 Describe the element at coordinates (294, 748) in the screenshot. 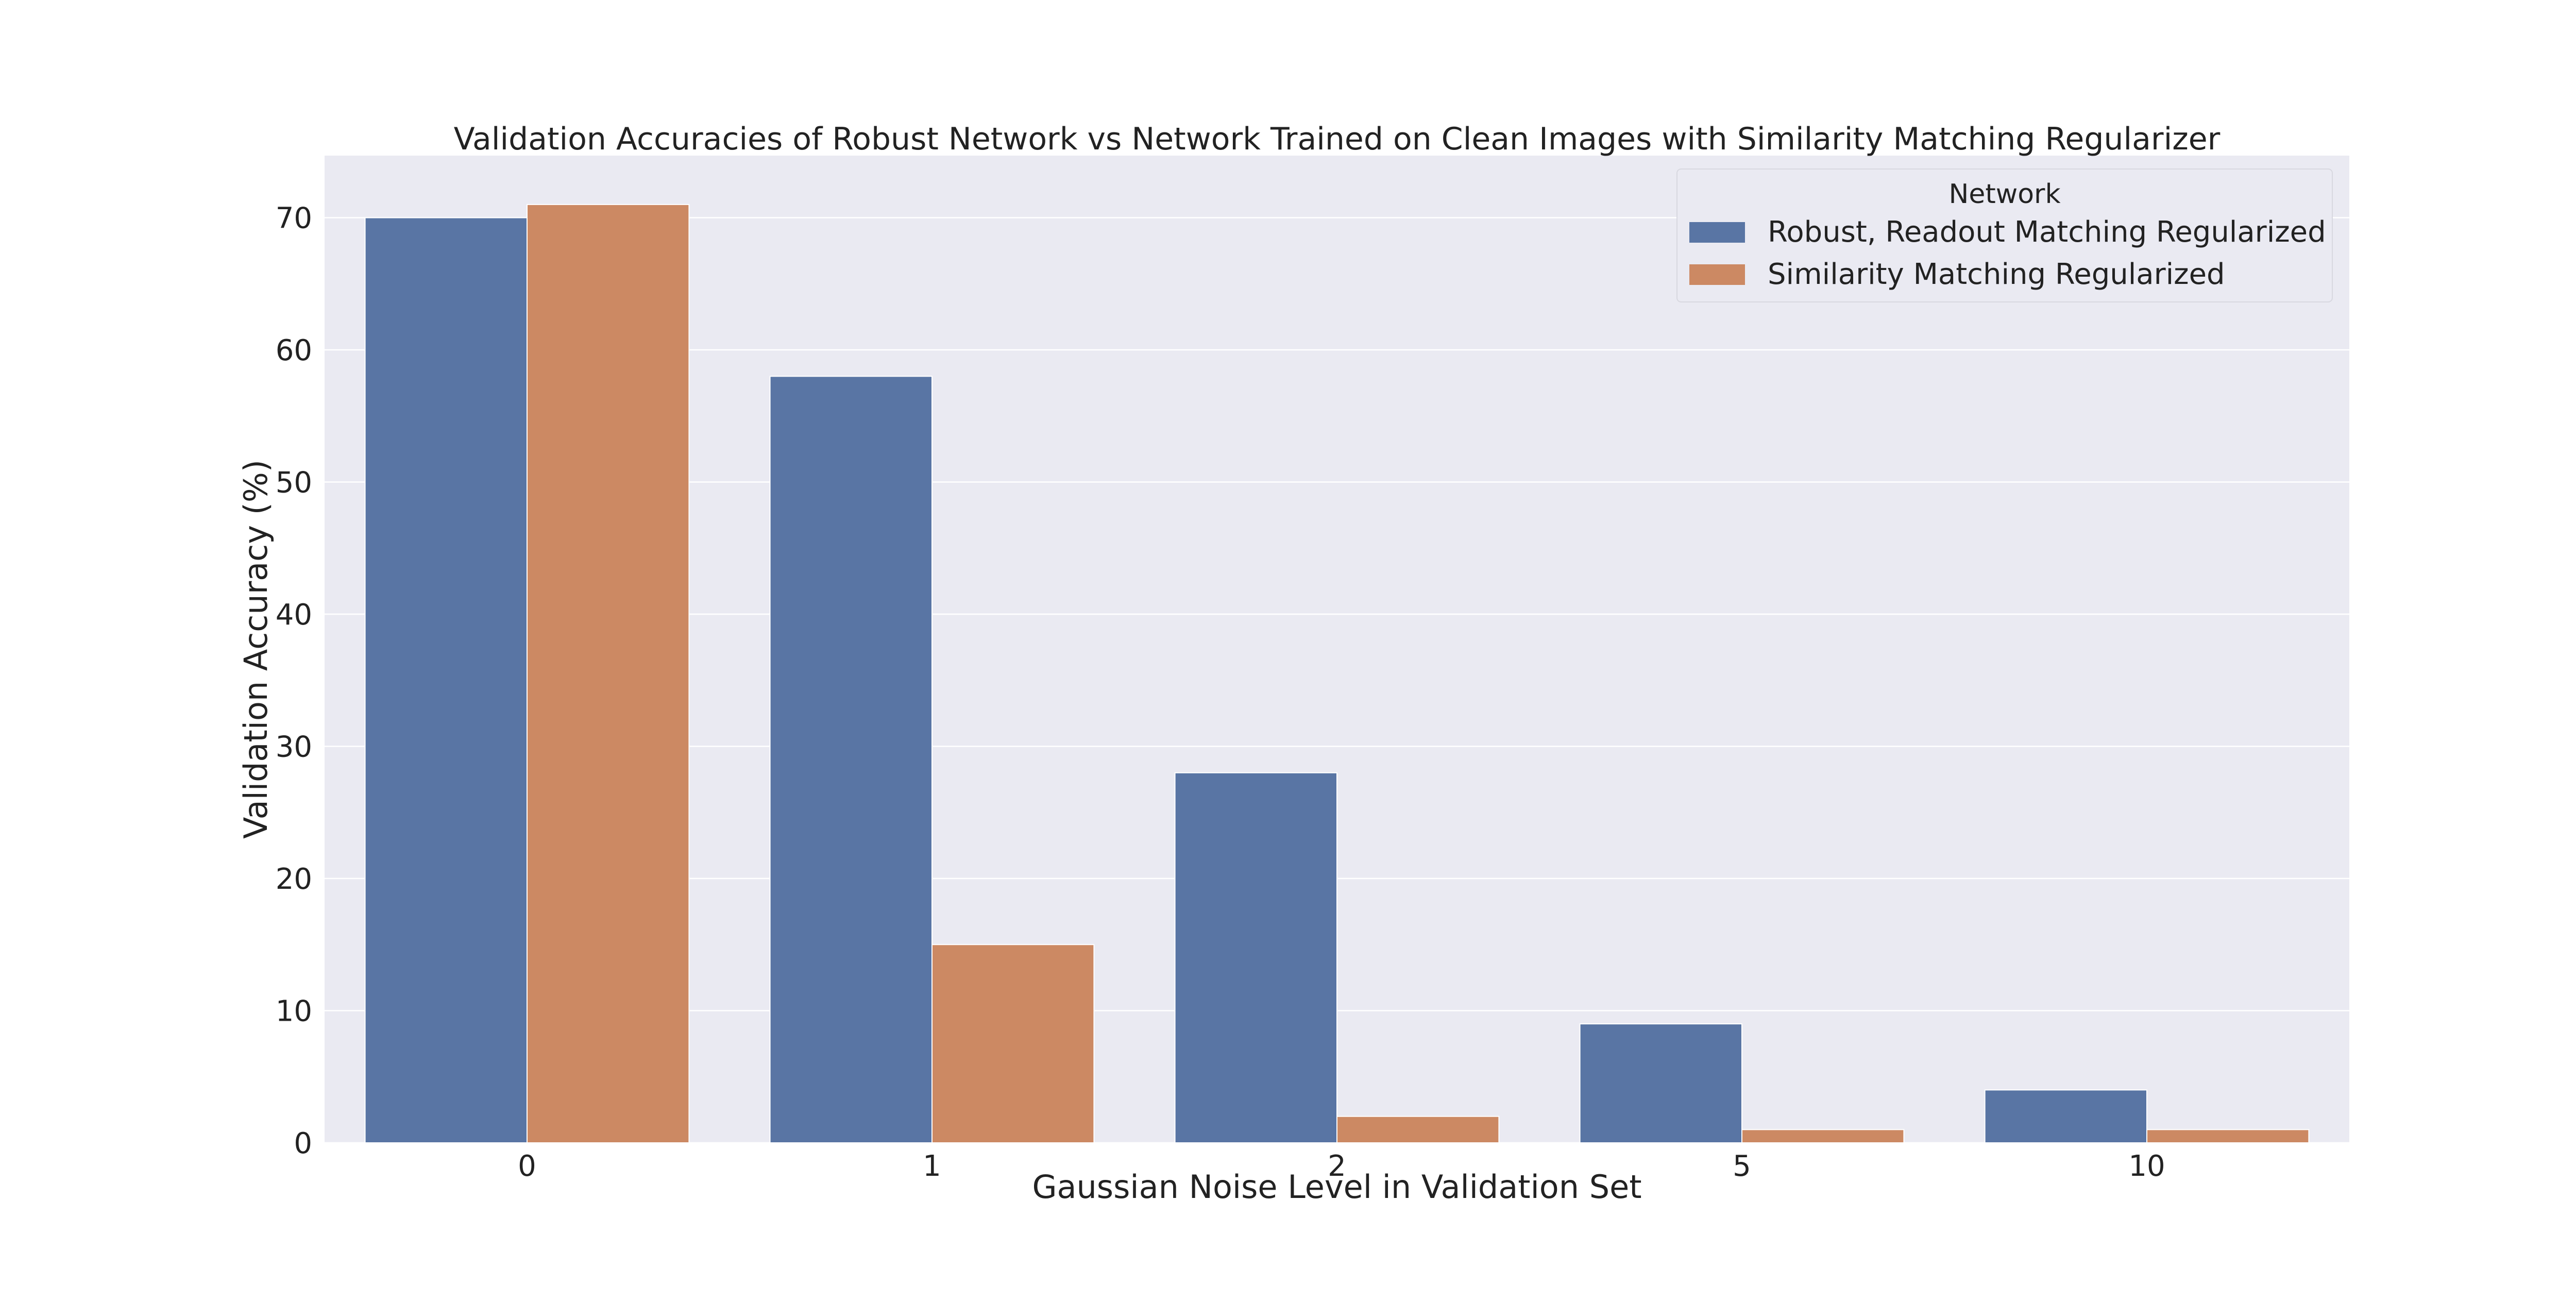

I see `y-tick-label: 30` at that location.